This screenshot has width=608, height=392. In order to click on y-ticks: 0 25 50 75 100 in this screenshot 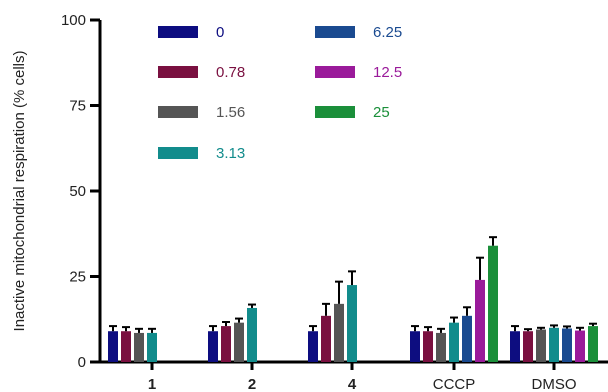, I will do `click(80, 191)`.